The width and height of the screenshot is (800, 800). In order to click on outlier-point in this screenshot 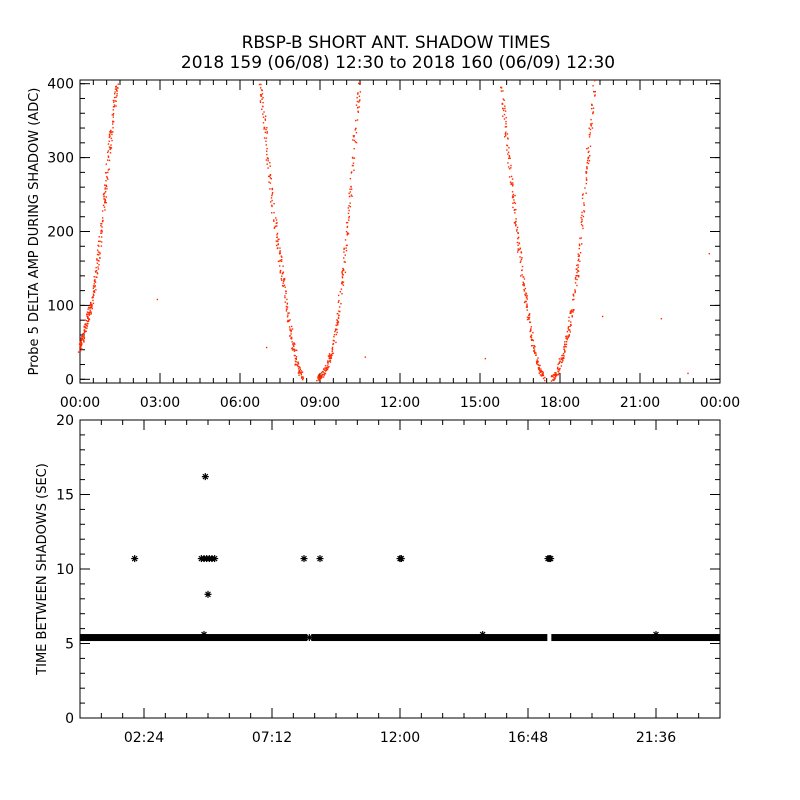, I will do `click(709, 253)`.